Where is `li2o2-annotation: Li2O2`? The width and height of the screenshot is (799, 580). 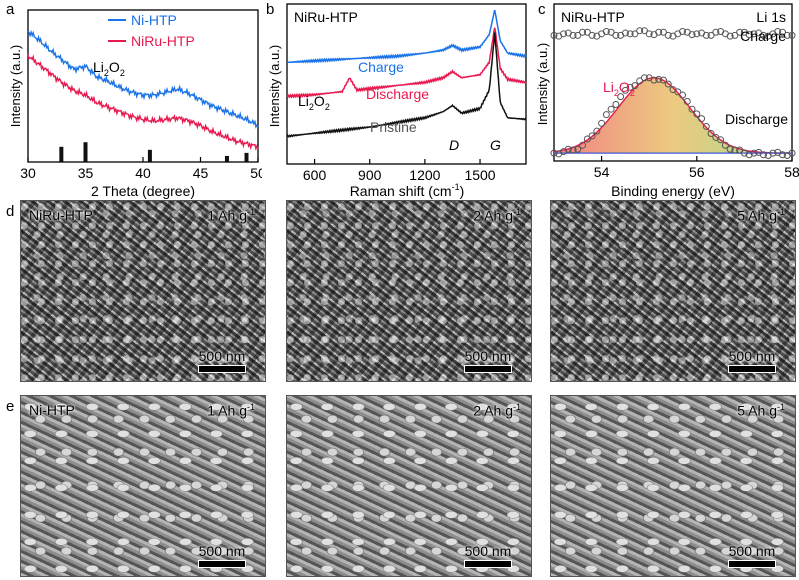
li2o2-annotation: Li2O2 is located at coordinates (619, 88).